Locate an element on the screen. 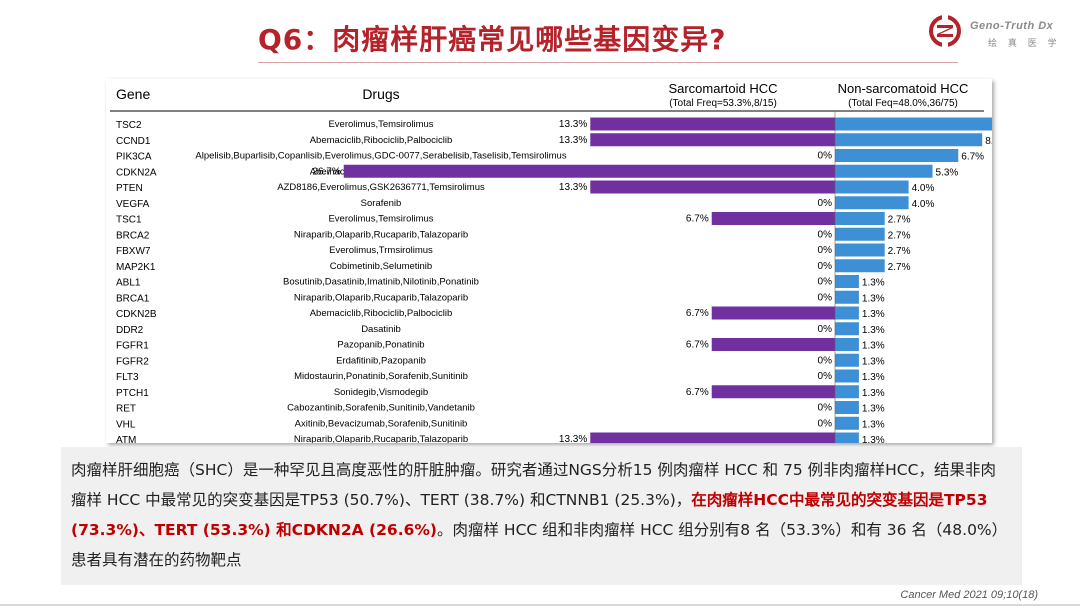  gene-label: RET is located at coordinates (126, 409).